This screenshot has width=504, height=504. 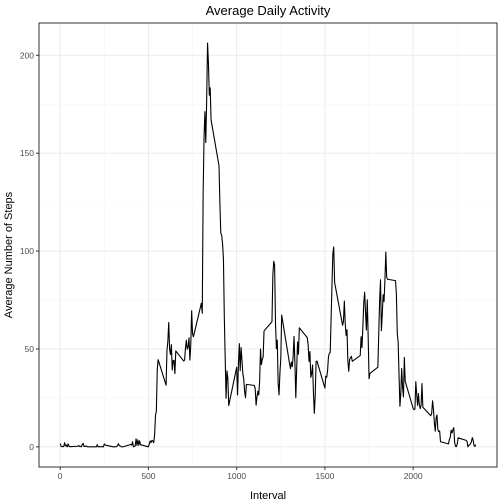 I want to click on y-tick-label: 50, so click(x=30, y=349).